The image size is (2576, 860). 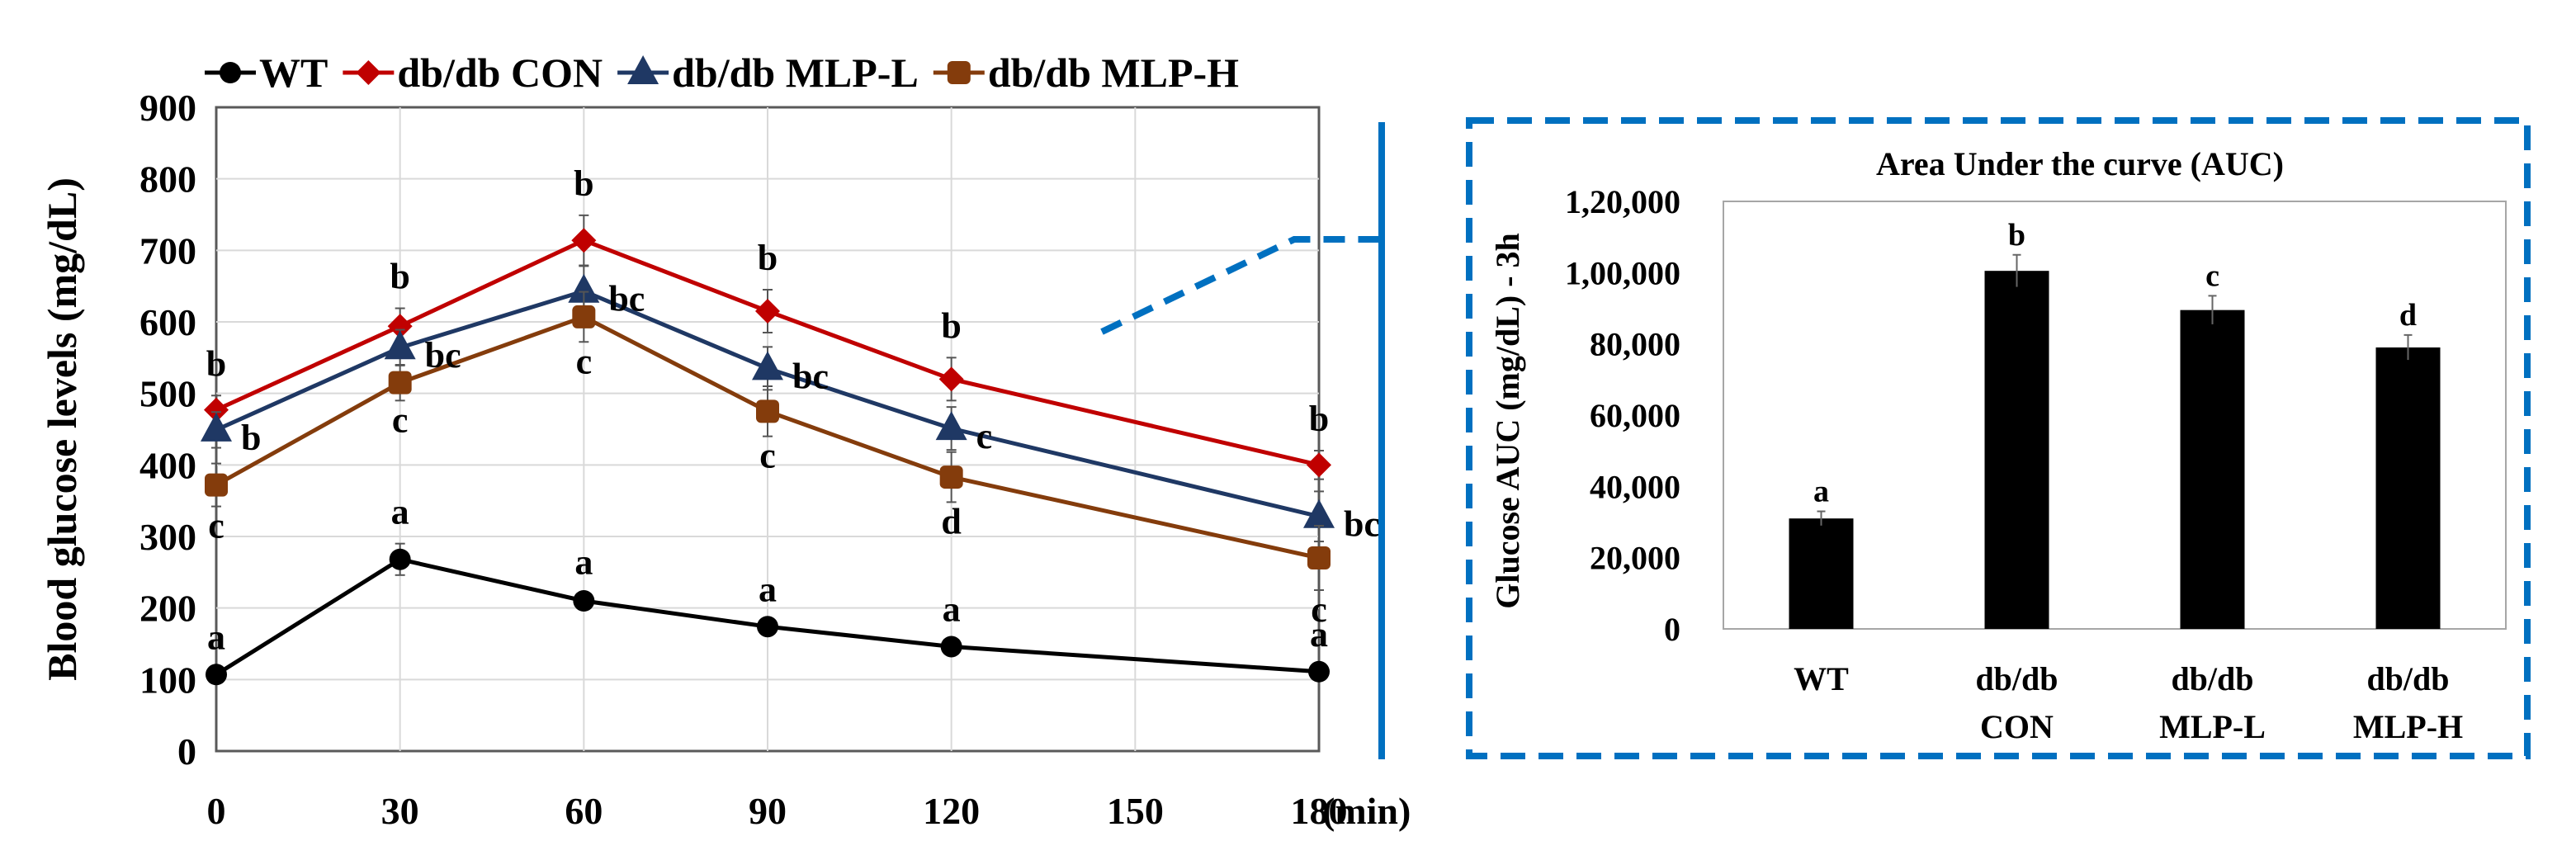 What do you see at coordinates (1135, 811) in the screenshot?
I see `line-x-tick-label: 150` at bounding box center [1135, 811].